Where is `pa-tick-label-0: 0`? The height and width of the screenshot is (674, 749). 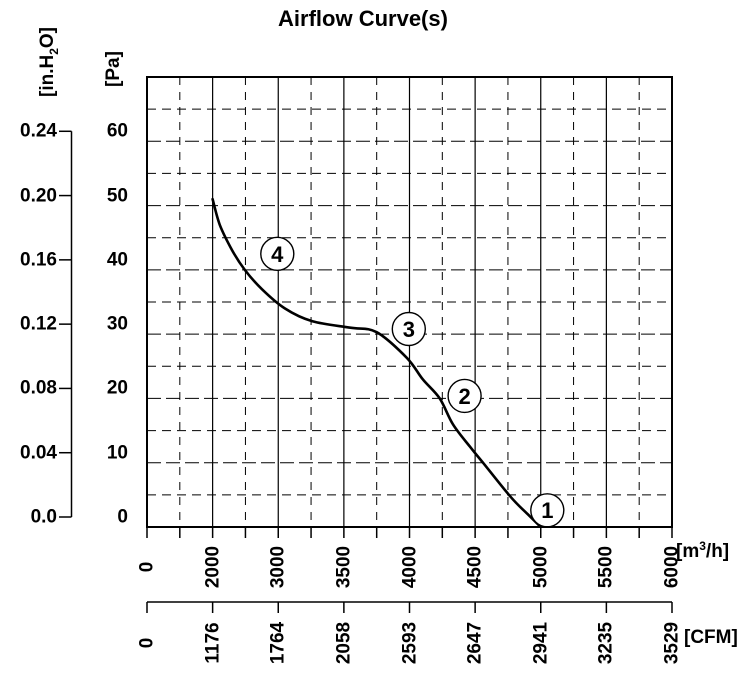
pa-tick-label-0: 0 is located at coordinates (122, 517).